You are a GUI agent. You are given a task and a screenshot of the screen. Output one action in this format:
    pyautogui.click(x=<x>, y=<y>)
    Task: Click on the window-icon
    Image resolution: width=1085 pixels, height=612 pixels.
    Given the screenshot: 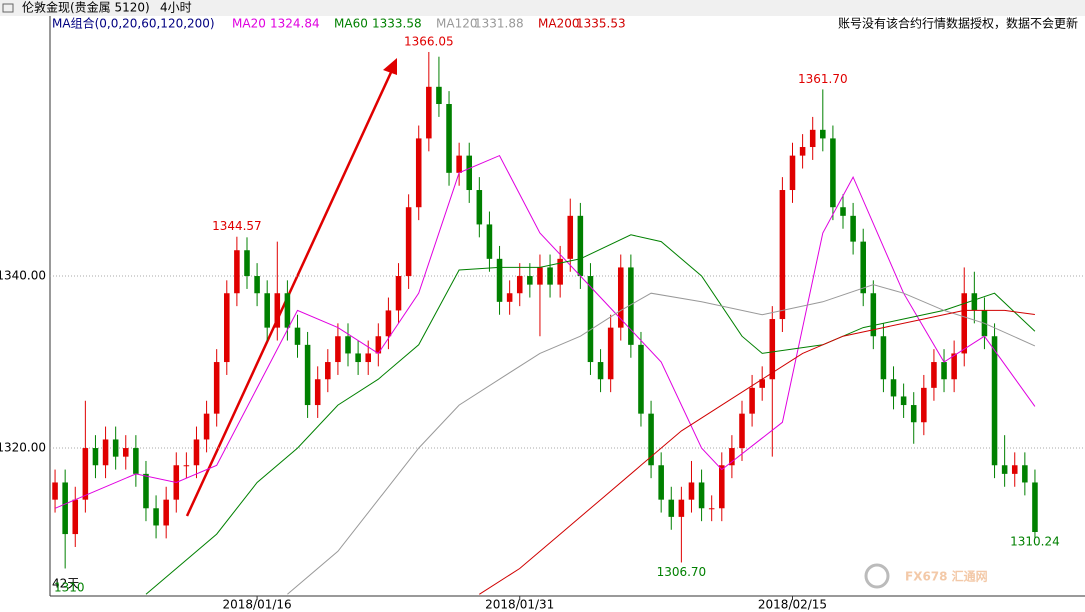 What is the action you would take?
    pyautogui.click(x=8, y=8)
    